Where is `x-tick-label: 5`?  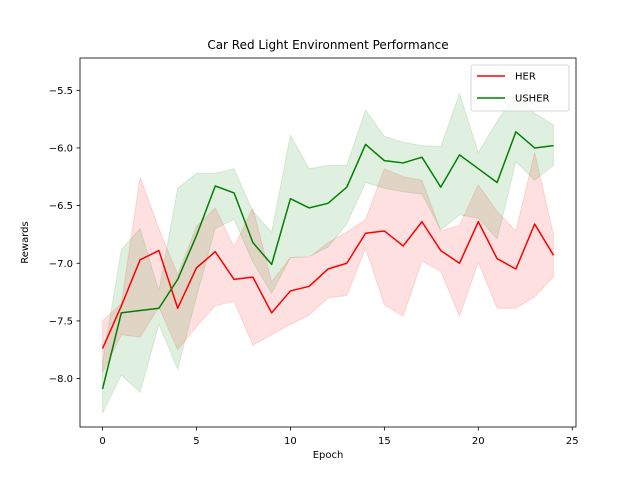
x-tick-label: 5 is located at coordinates (196, 441).